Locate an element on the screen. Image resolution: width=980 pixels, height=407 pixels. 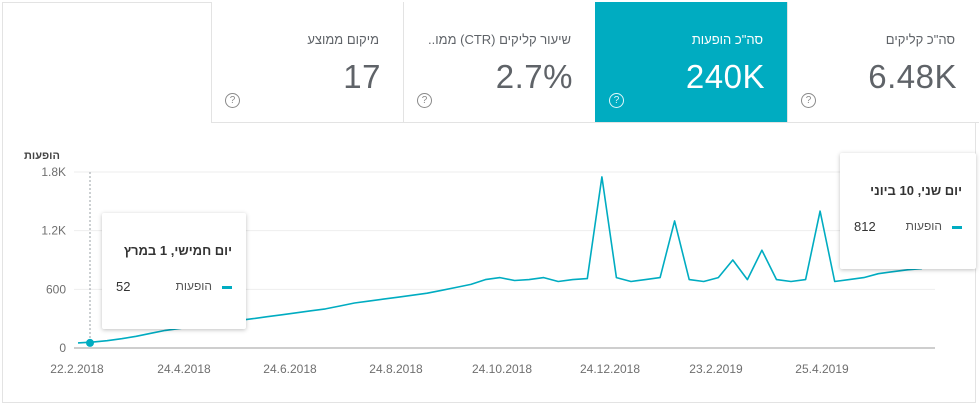
tooltip-start: יום חמישי, 1 במרץ הופעות 52 is located at coordinates (174, 271).